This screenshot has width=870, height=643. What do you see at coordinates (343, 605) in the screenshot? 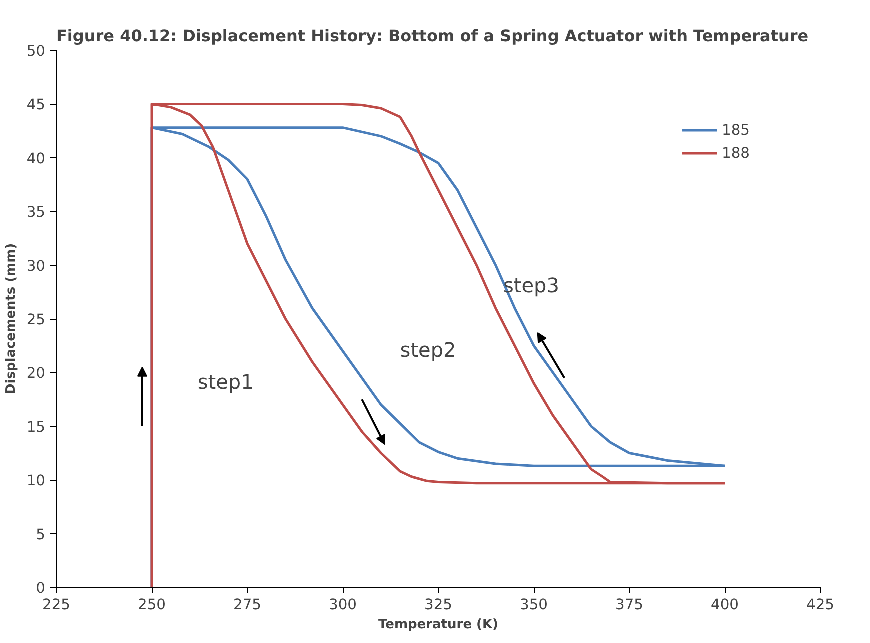
I see `x-tick-label: 300` at bounding box center [343, 605].